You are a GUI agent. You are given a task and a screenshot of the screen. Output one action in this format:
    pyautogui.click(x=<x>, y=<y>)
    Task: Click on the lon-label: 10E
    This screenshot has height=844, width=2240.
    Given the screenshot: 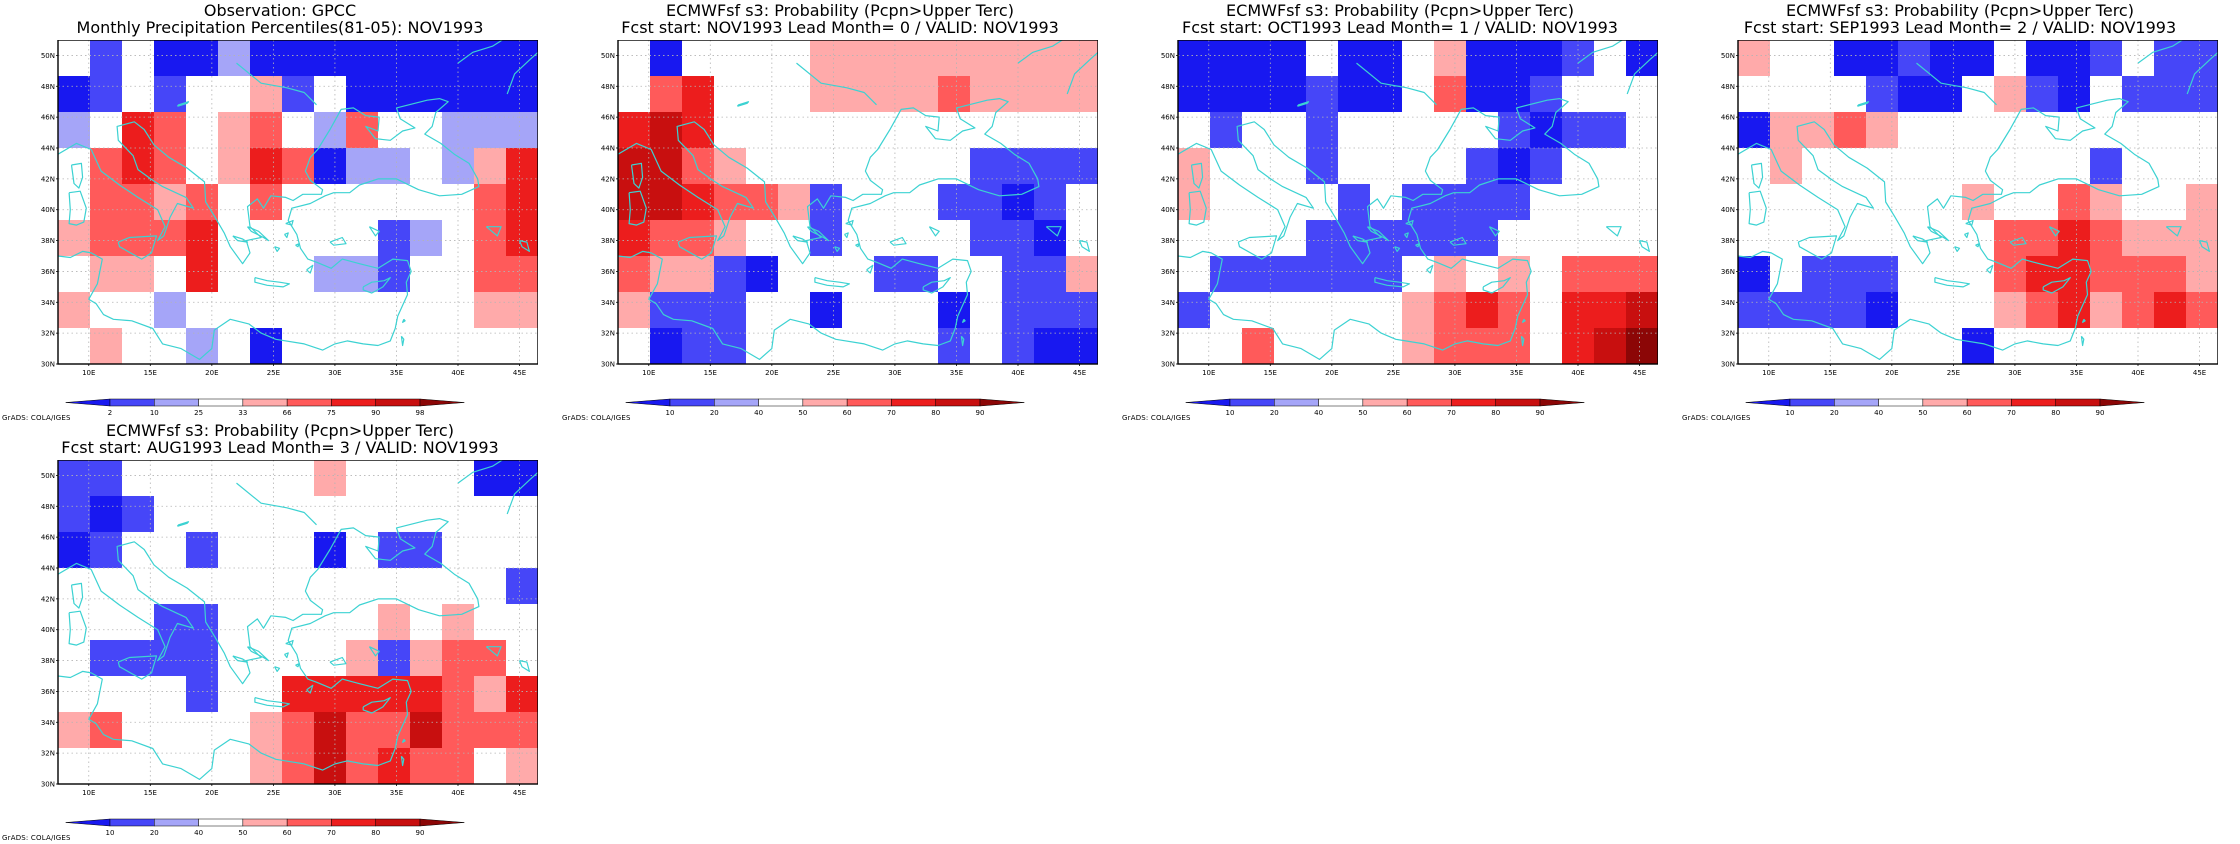 What is the action you would take?
    pyautogui.click(x=88, y=373)
    